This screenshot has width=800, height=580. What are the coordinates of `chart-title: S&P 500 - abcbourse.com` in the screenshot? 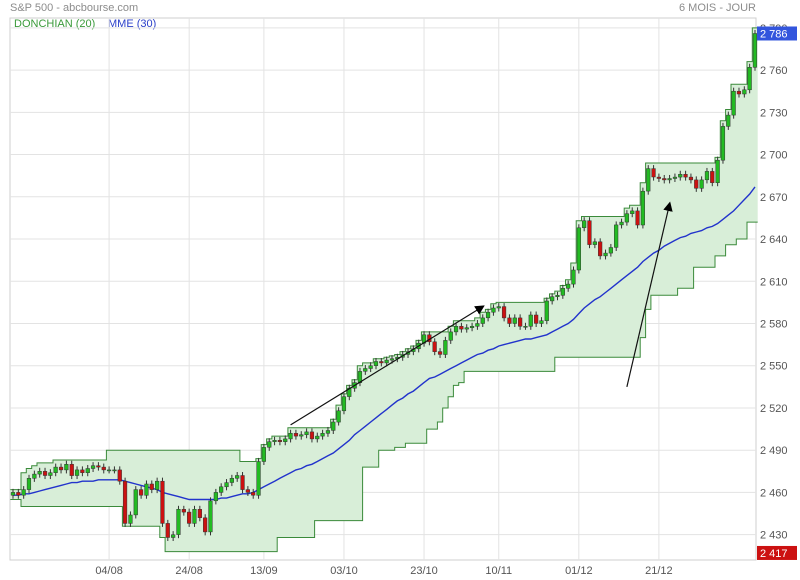 It's located at (74, 8).